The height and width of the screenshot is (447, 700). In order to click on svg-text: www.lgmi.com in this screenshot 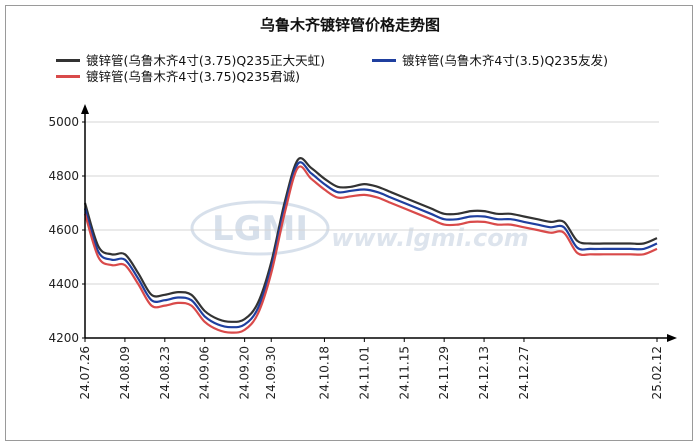, I will do `click(430, 238)`.